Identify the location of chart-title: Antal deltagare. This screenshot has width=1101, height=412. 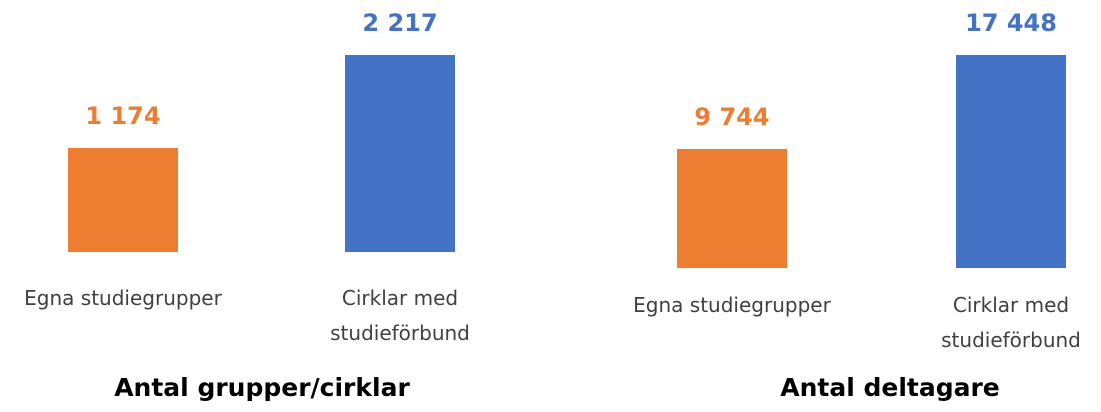
(890, 387).